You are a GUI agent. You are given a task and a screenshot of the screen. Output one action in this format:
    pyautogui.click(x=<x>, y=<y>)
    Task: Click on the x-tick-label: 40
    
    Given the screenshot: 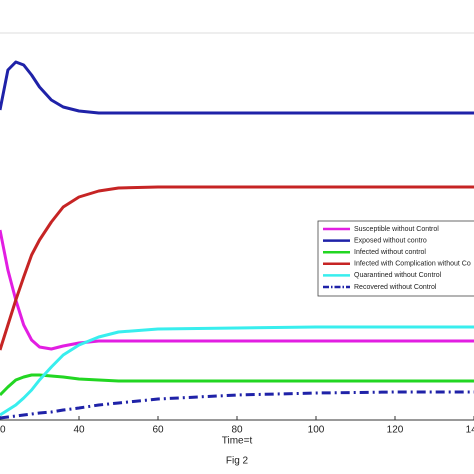 What is the action you would take?
    pyautogui.click(x=79, y=430)
    